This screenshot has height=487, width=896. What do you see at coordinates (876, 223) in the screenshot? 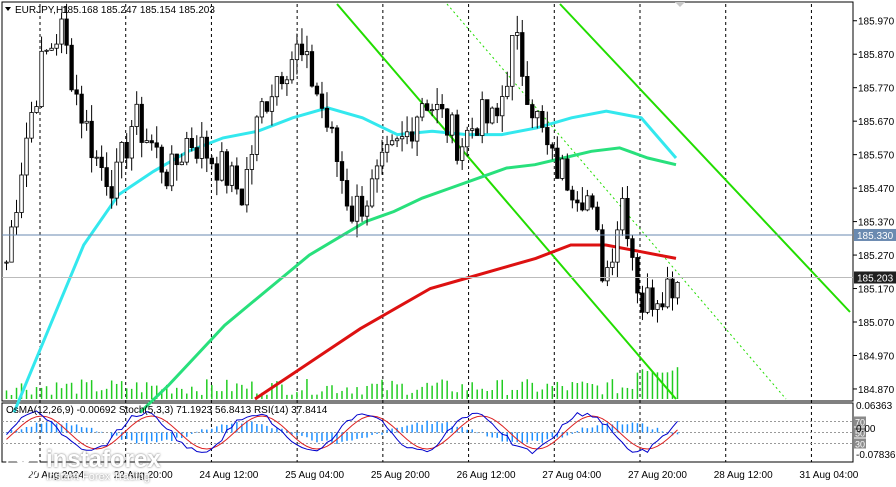
I see `price-tick-label: 185.370` at bounding box center [876, 223].